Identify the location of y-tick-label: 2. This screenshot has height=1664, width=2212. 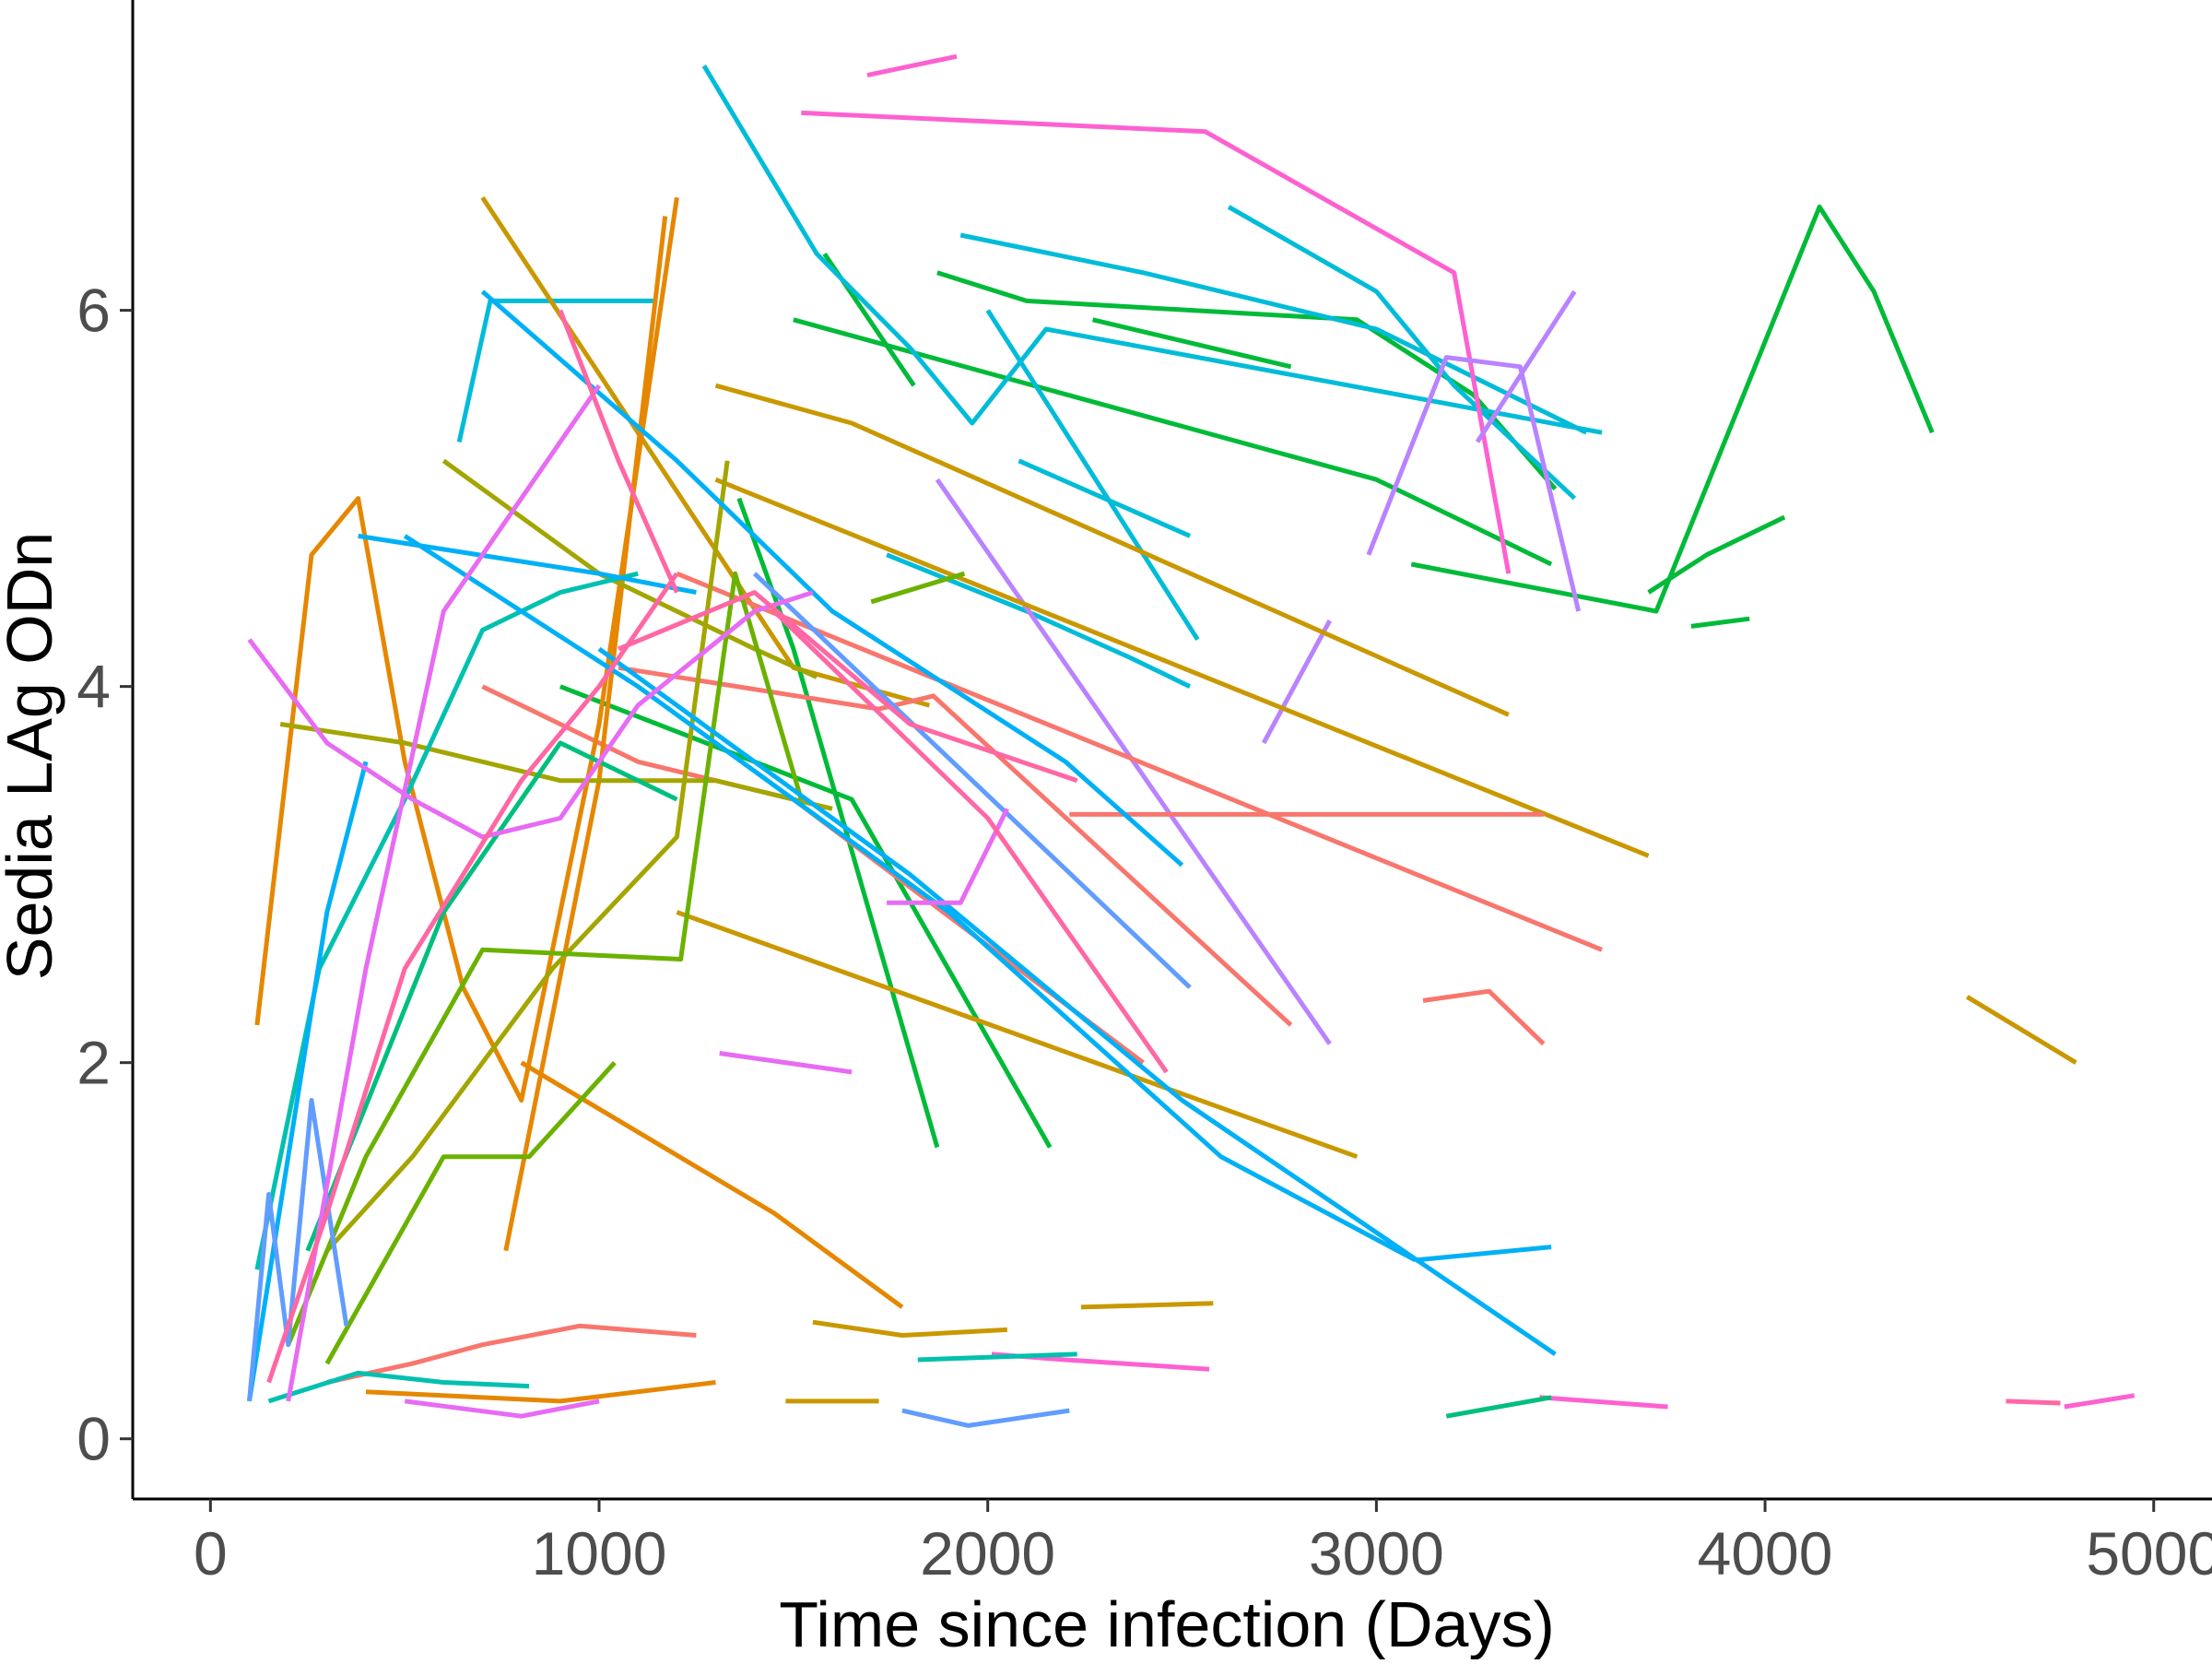
(93, 1063).